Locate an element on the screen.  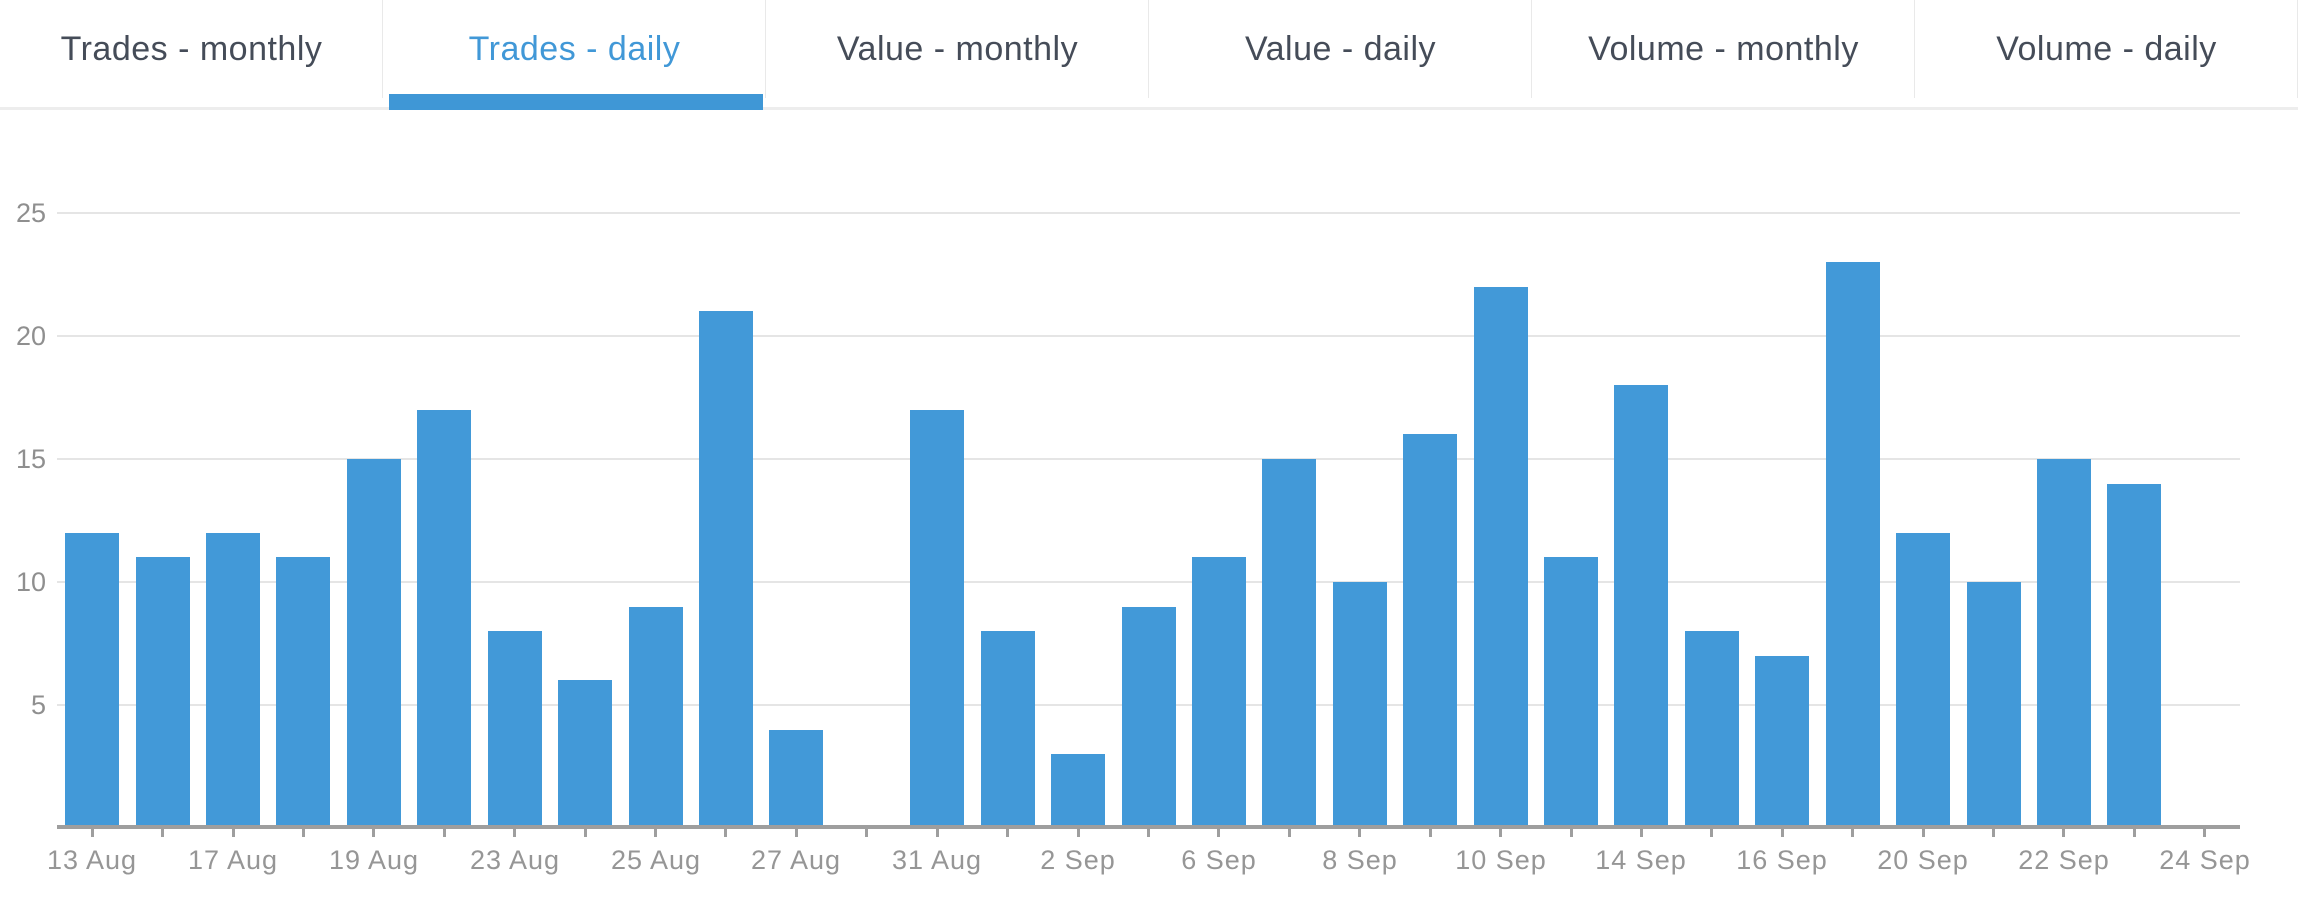
bar-18-aug is located at coordinates (303, 692).